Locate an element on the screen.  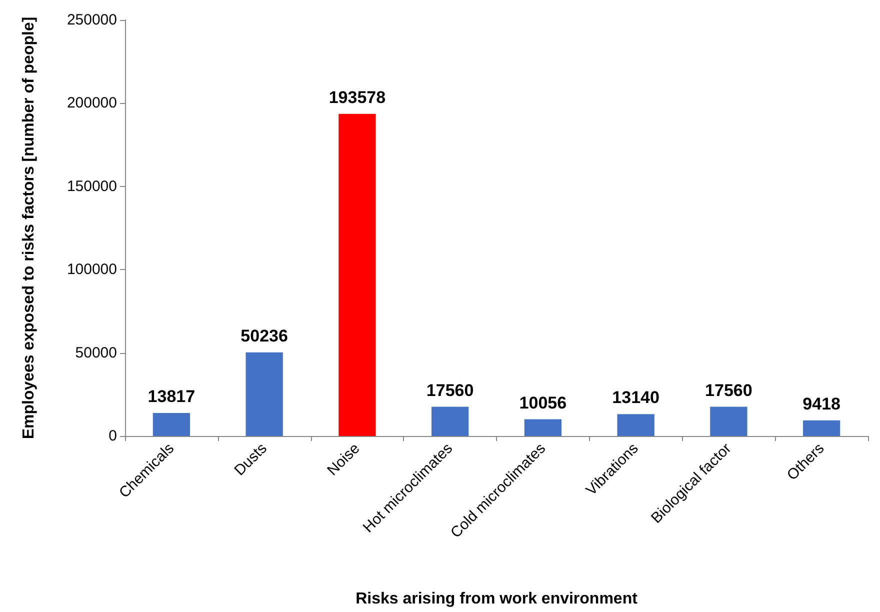
data-label: 13140 is located at coordinates (636, 398).